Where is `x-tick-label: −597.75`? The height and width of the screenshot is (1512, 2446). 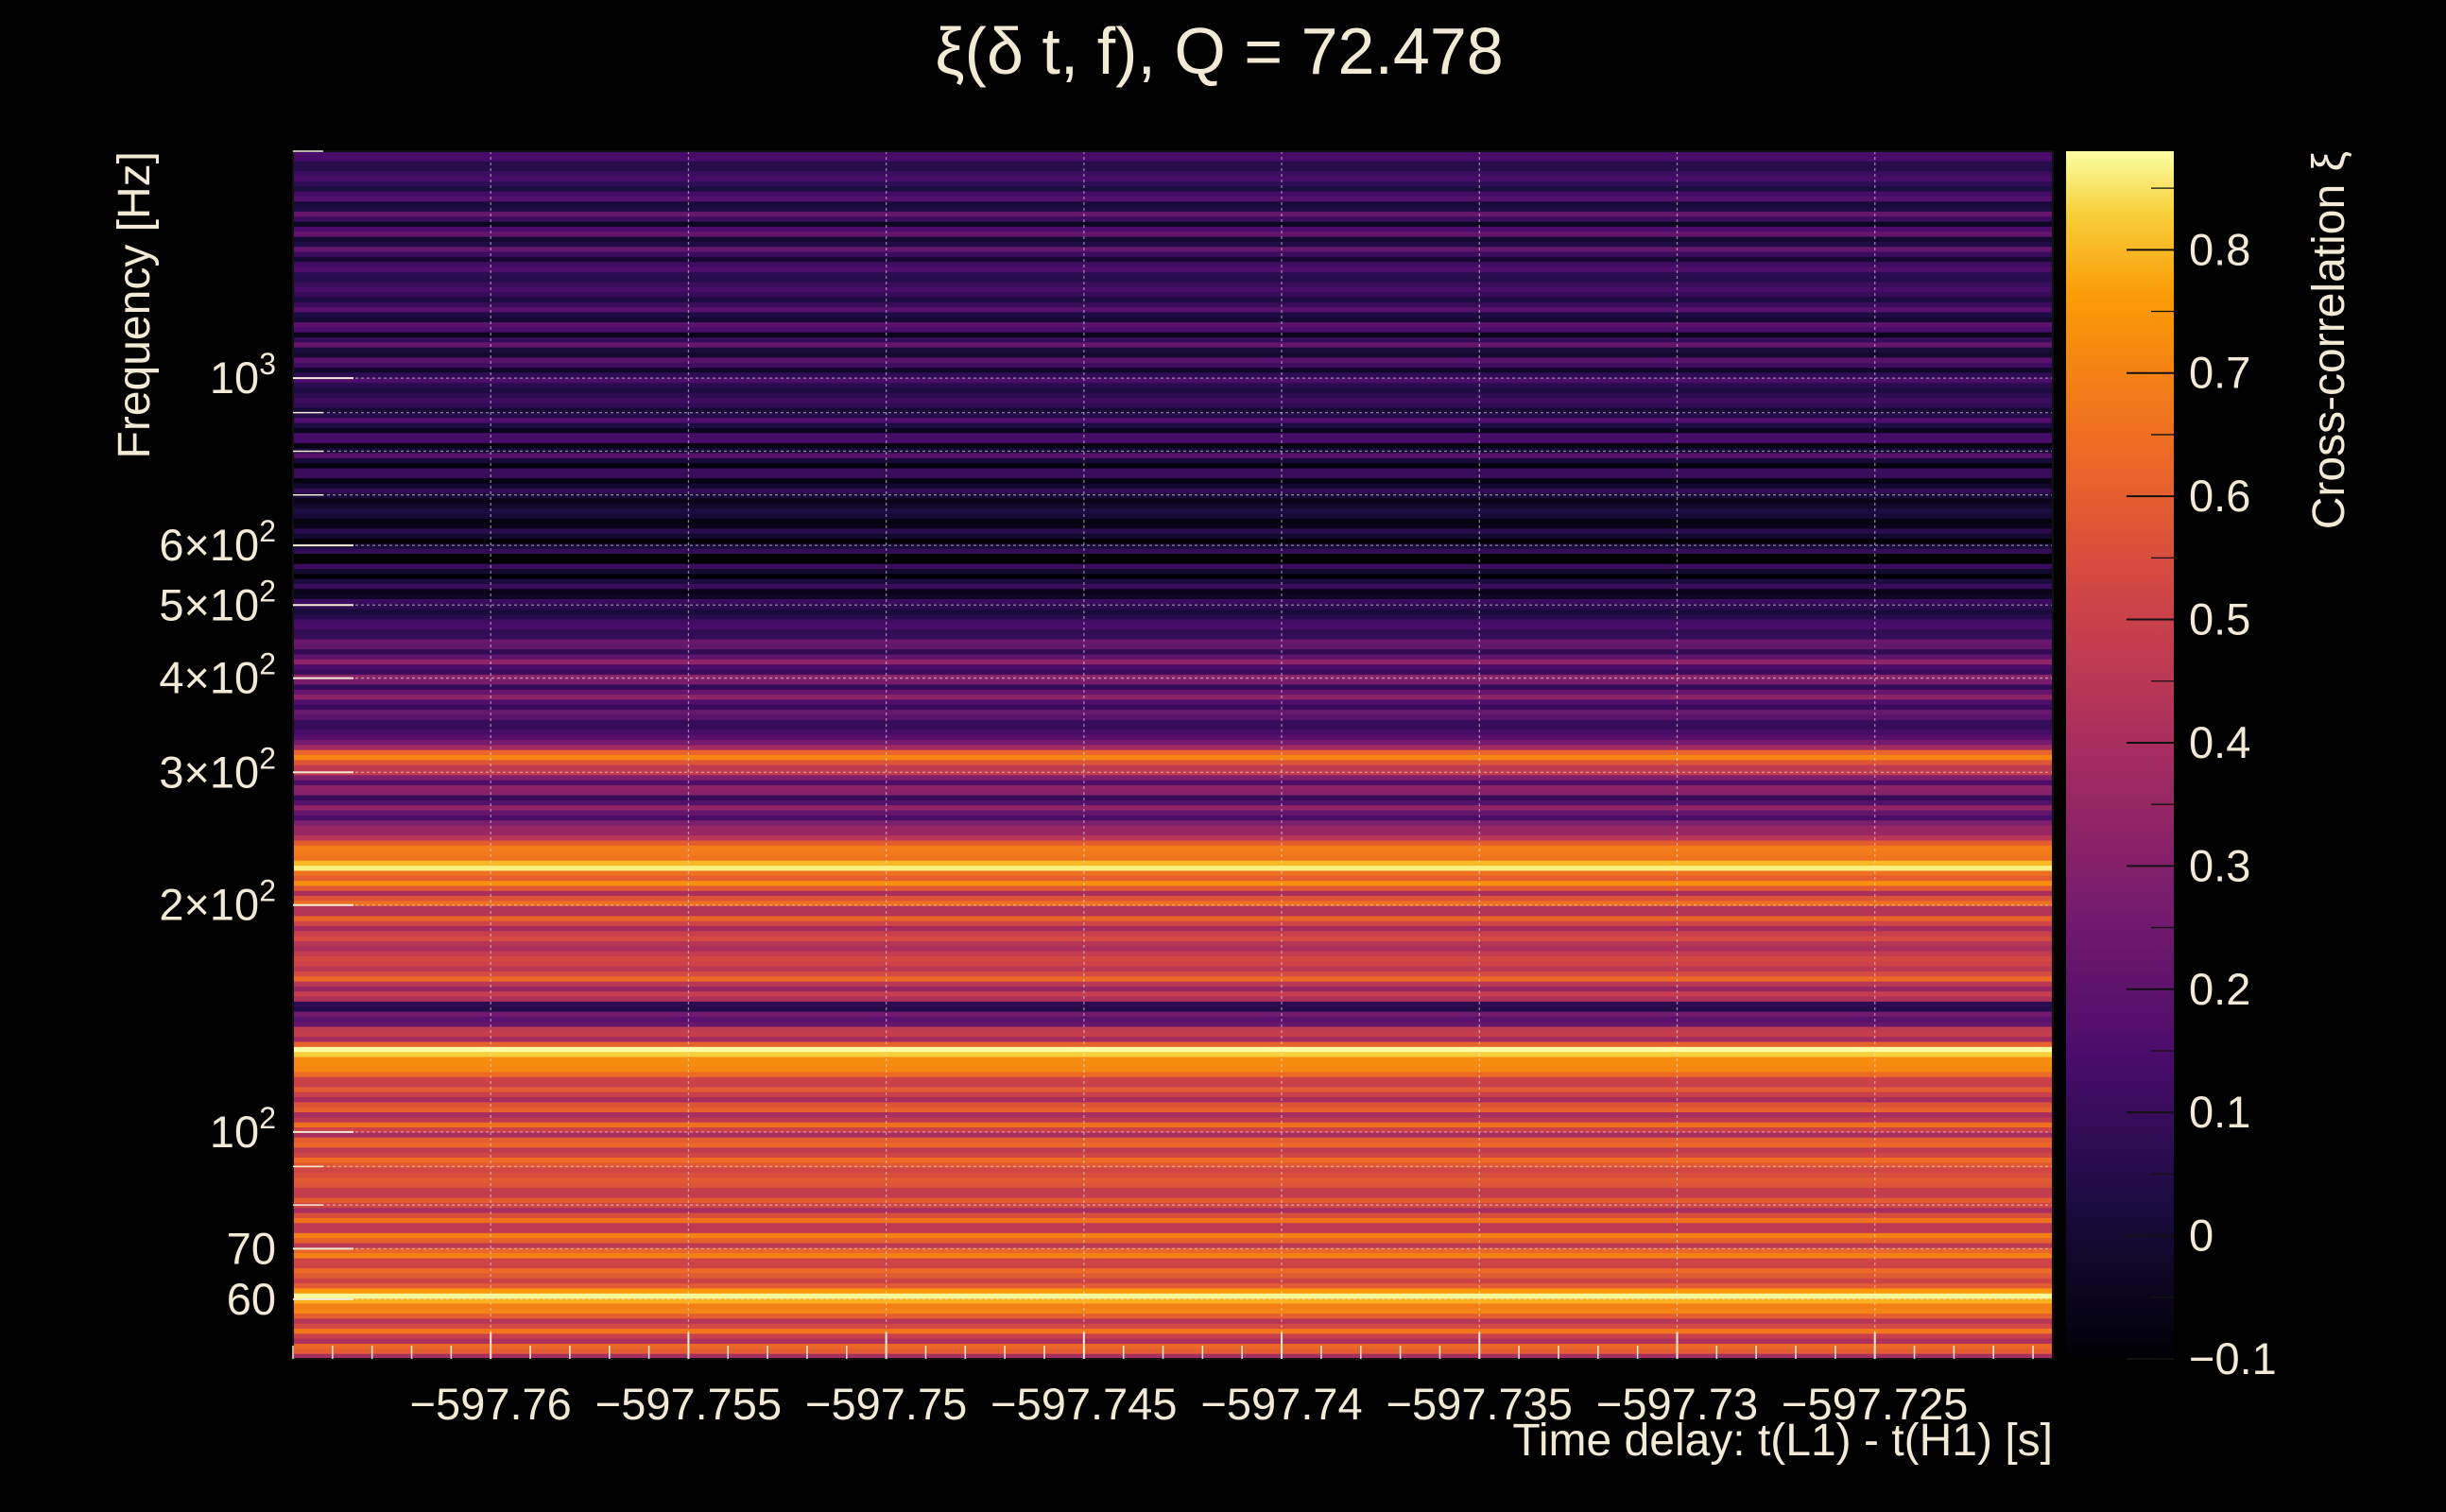 x-tick-label: −597.75 is located at coordinates (886, 1404).